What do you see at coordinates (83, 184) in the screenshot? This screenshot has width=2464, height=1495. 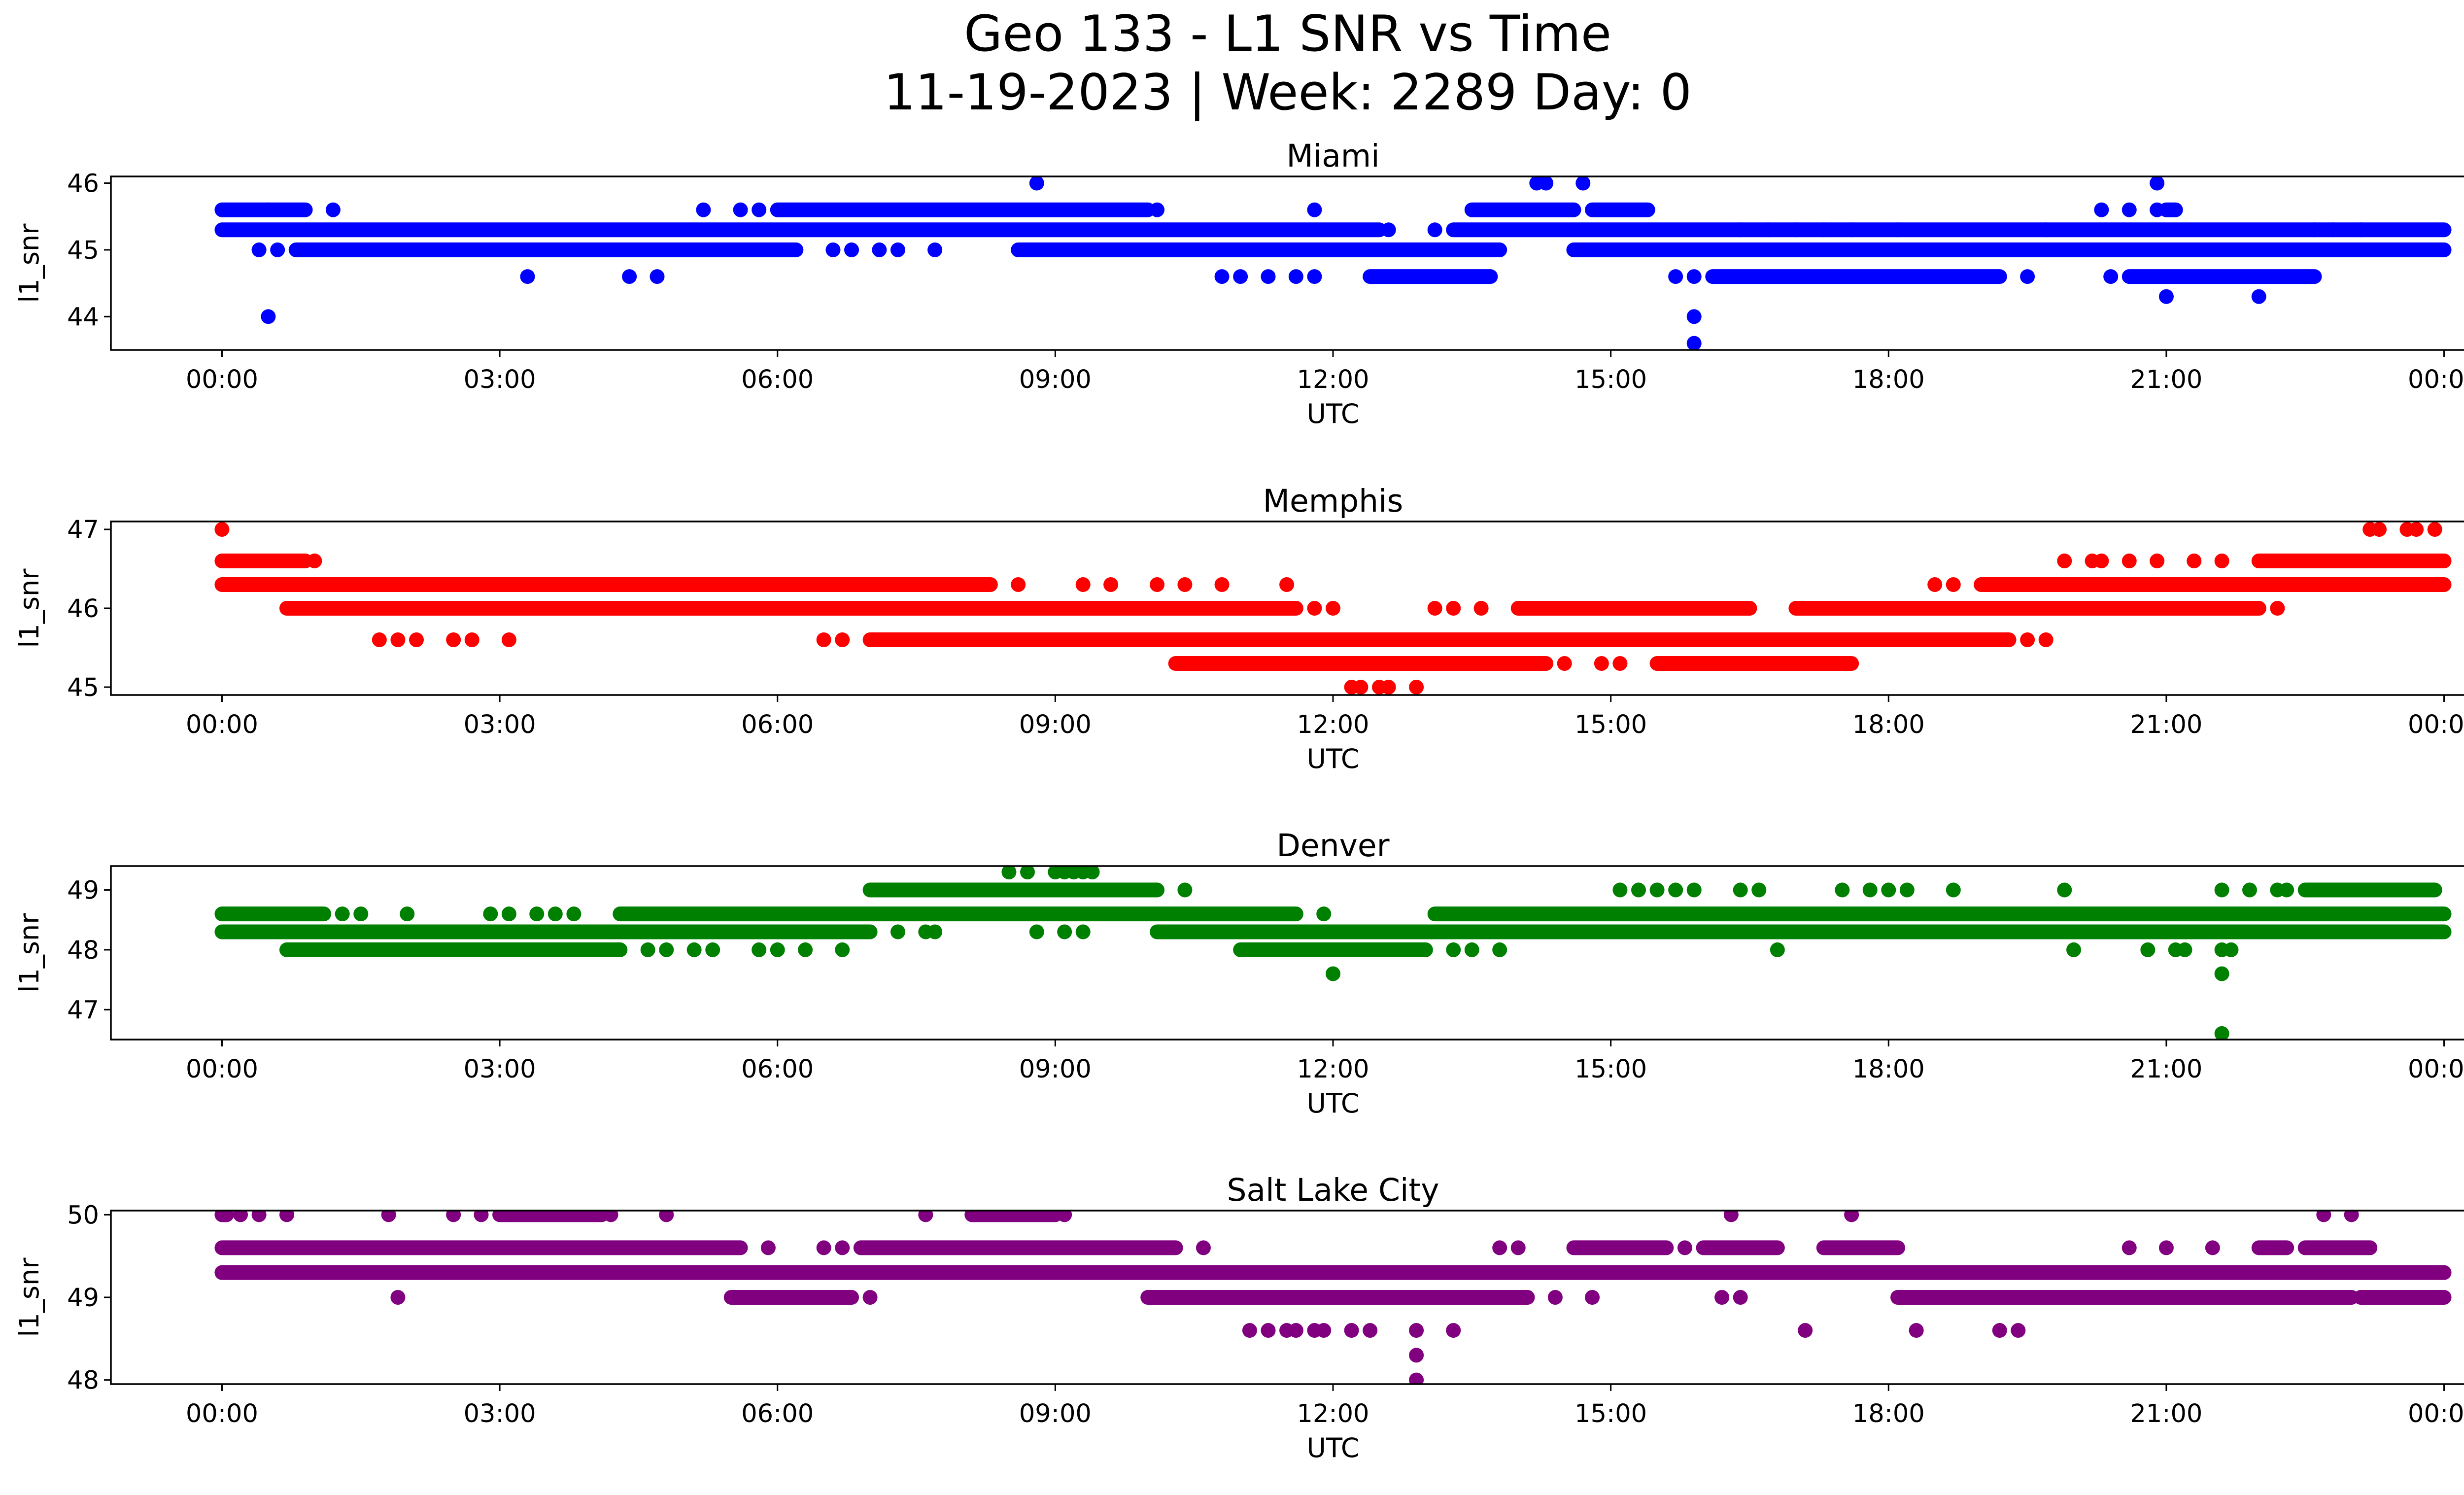 I see `y-tick-label: 46` at bounding box center [83, 184].